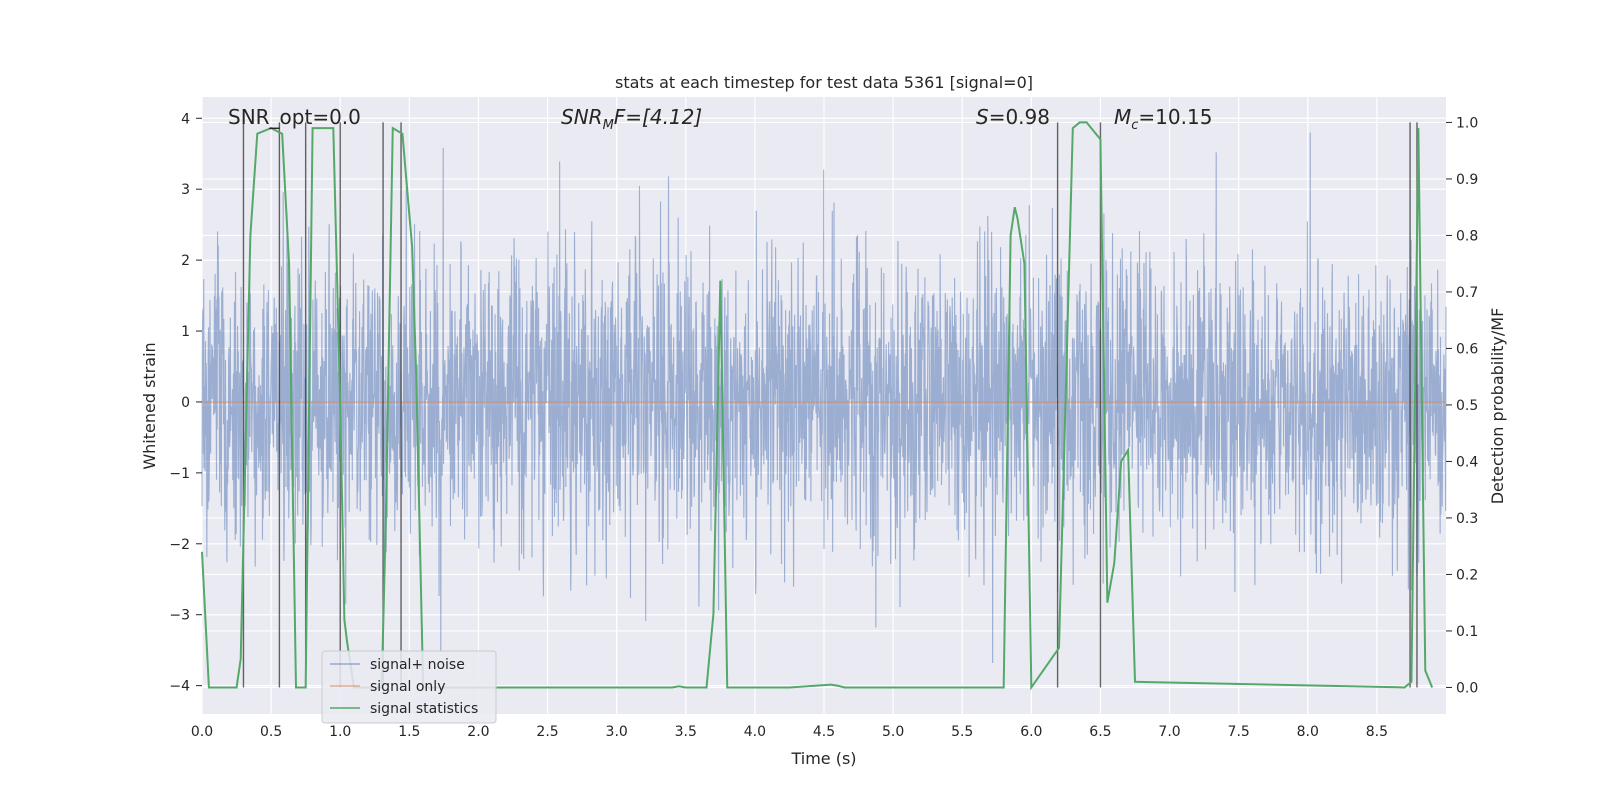  I want to click on mc-tail: =10.15, so click(1175, 117).